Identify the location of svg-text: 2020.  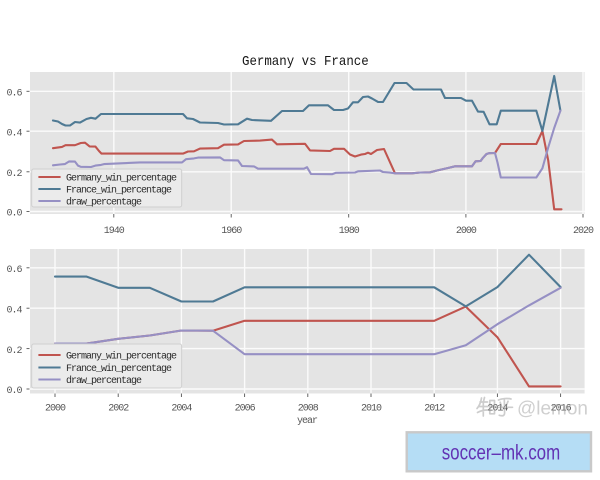
(583, 231).